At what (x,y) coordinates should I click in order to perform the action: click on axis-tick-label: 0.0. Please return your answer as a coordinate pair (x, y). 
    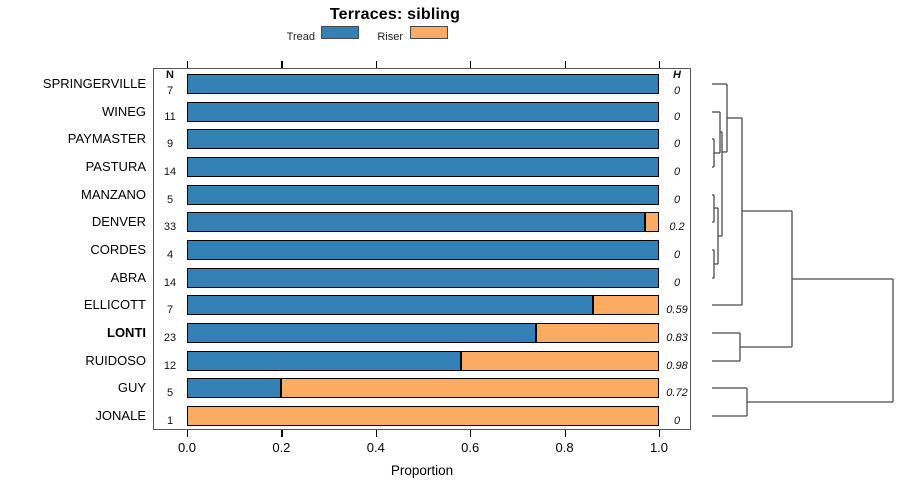
    Looking at the image, I should click on (187, 447).